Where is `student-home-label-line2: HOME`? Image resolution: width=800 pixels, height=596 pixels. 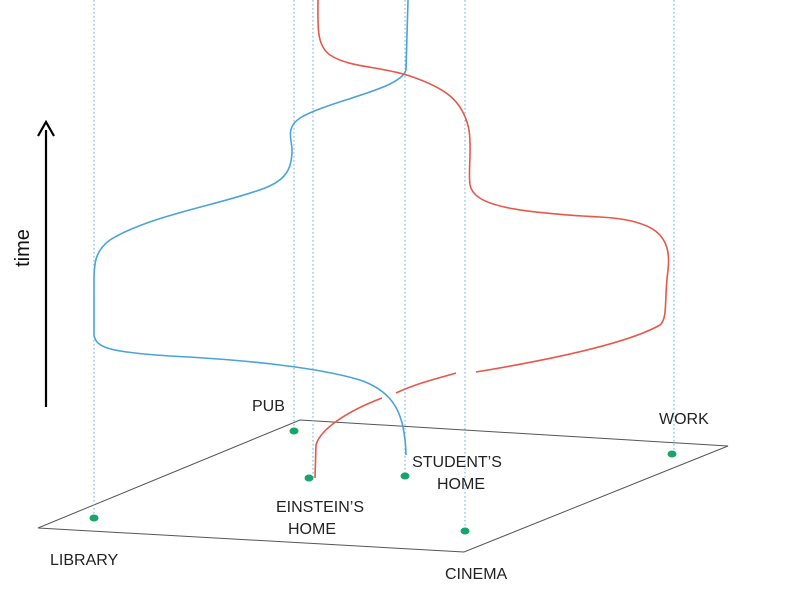 student-home-label-line2: HOME is located at coordinates (461, 484).